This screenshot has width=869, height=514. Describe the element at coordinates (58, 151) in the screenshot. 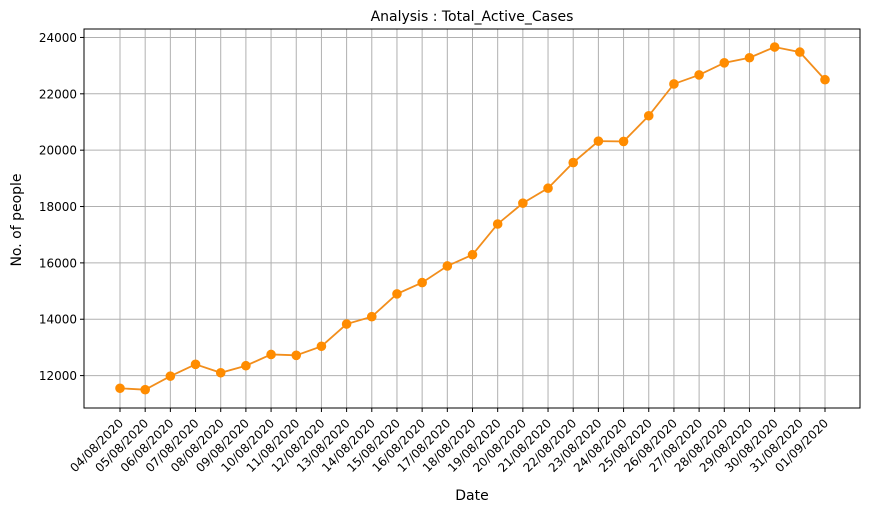

I see `y-tick-label: 20000` at that location.